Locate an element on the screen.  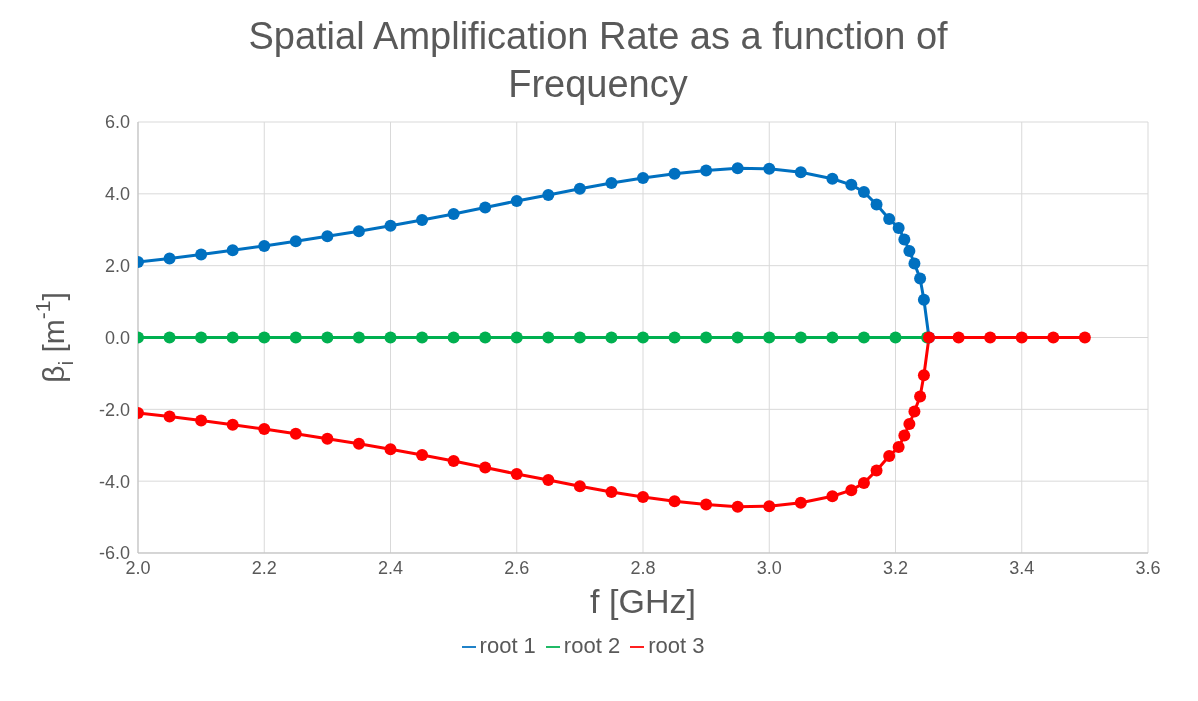
legend-label: root 1 is located at coordinates (507, 645).